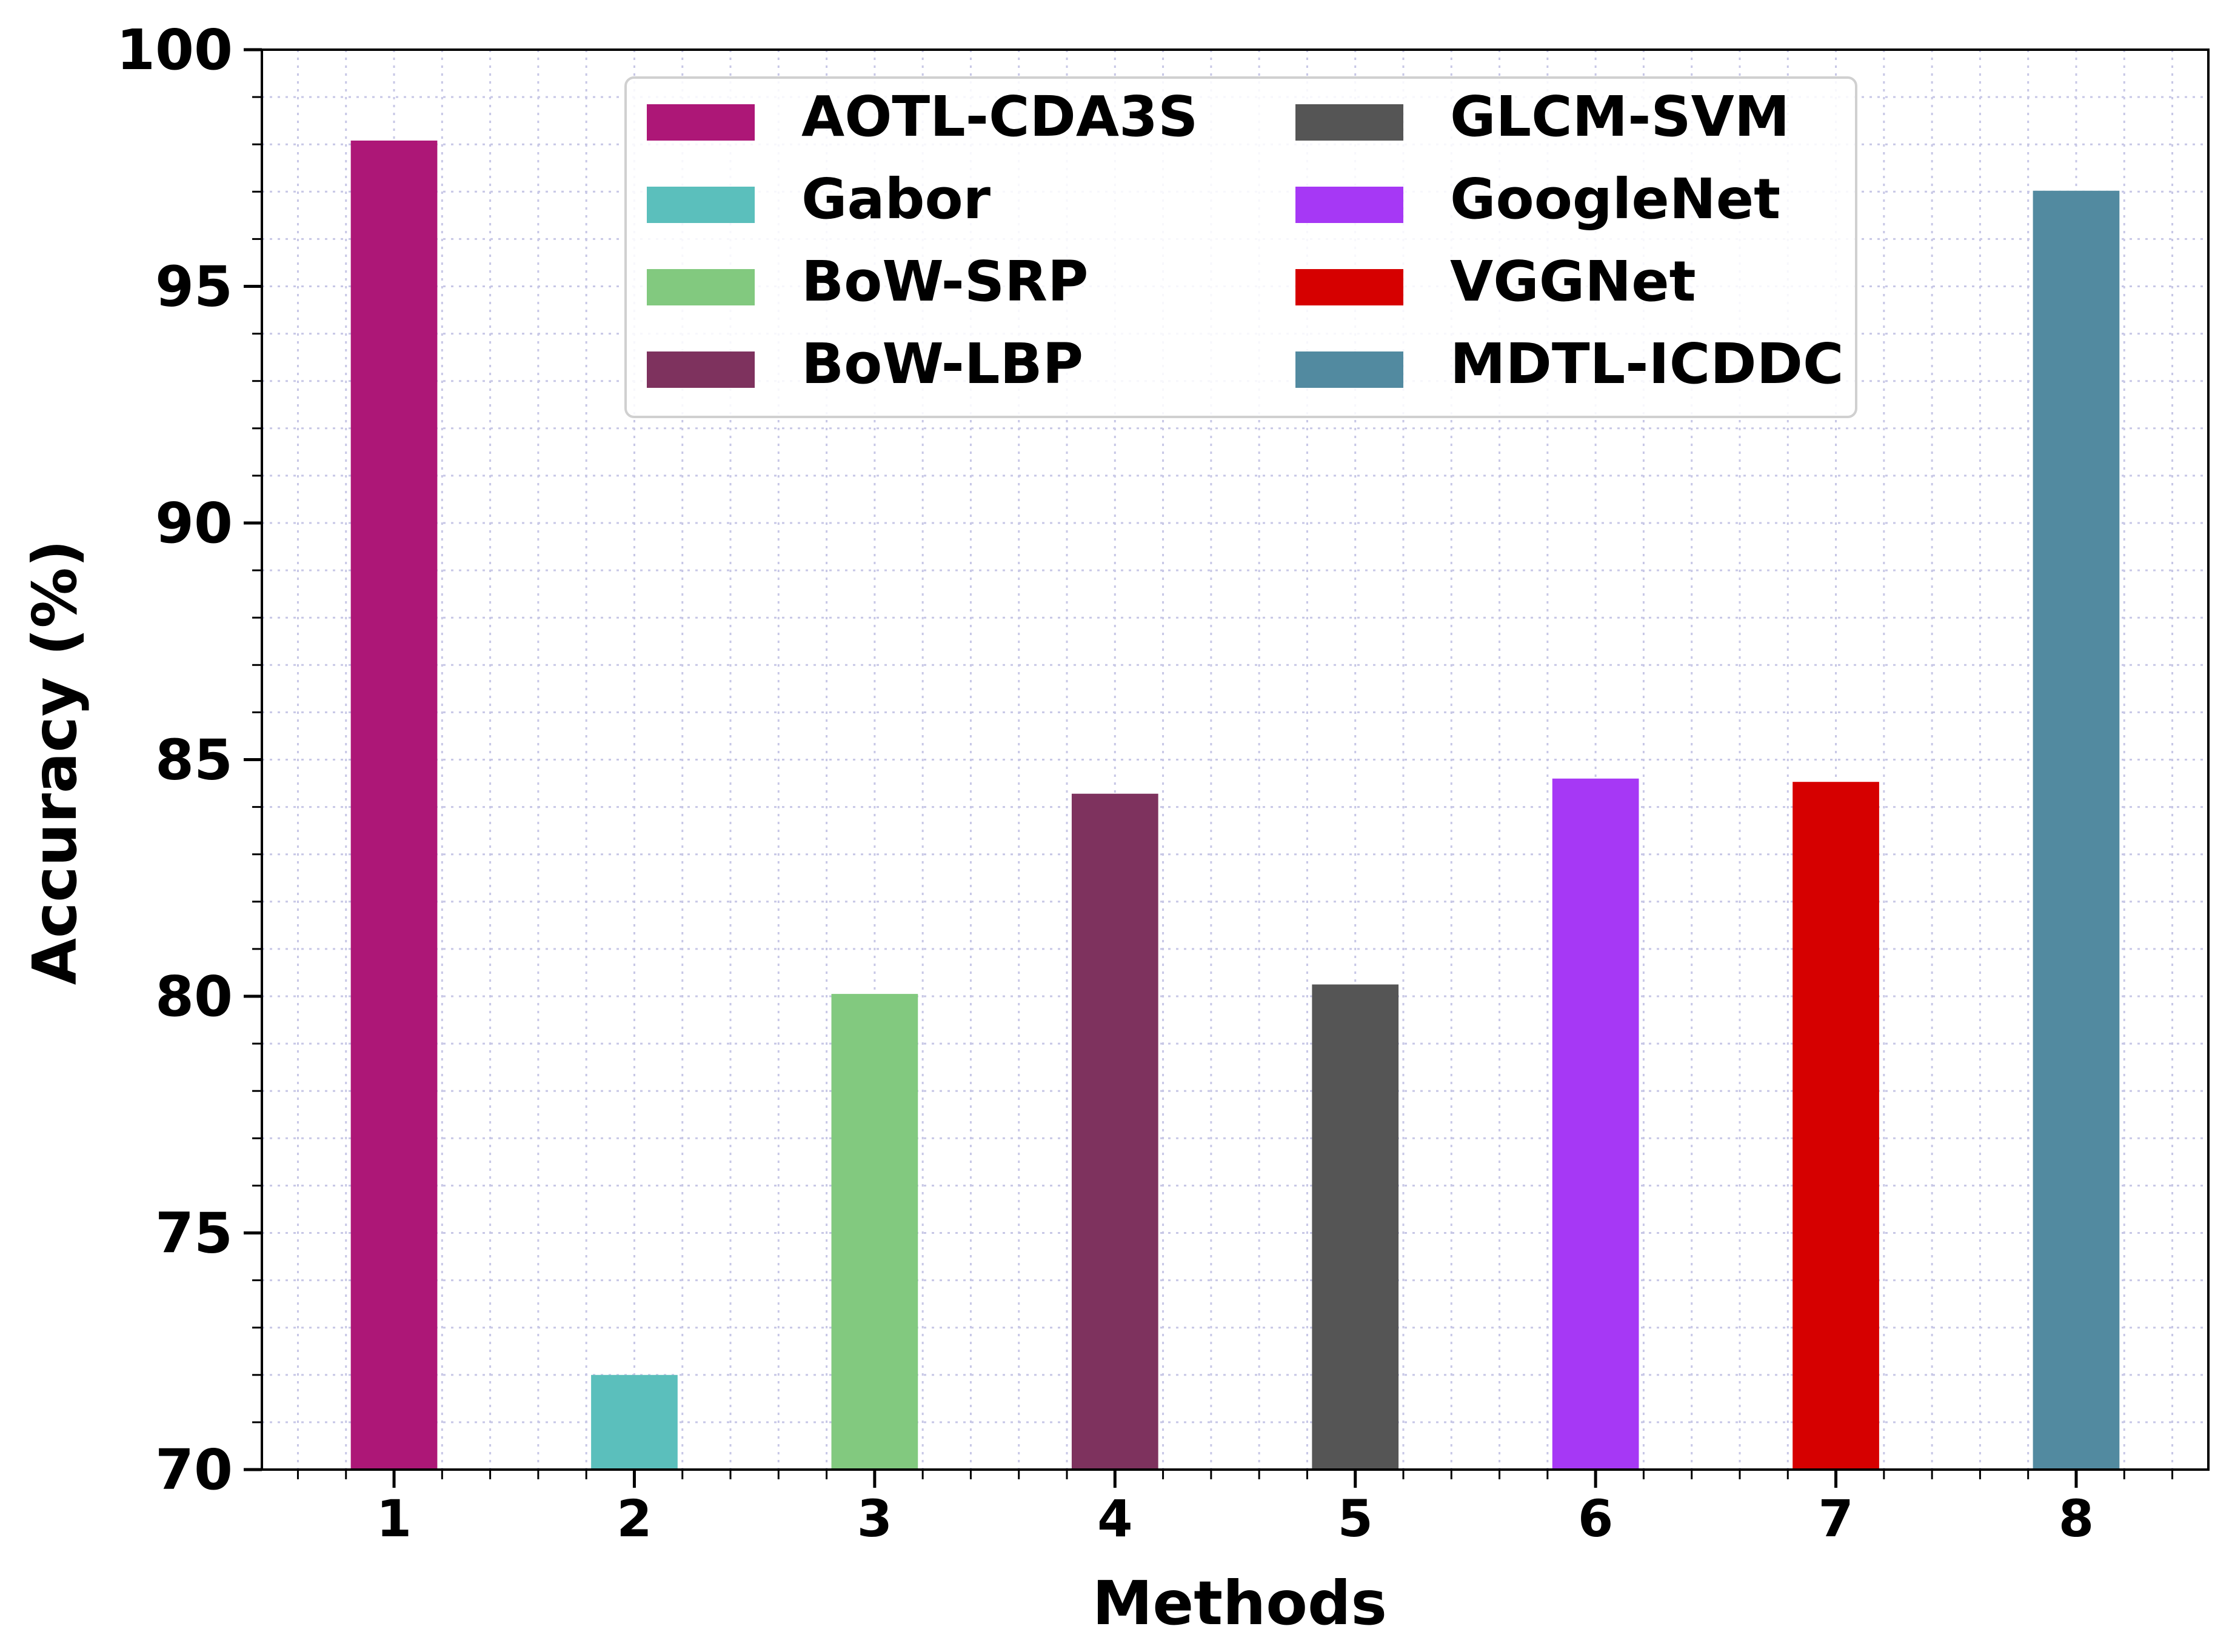  What do you see at coordinates (394, 805) in the screenshot?
I see `bar-aotl-cda3s` at bounding box center [394, 805].